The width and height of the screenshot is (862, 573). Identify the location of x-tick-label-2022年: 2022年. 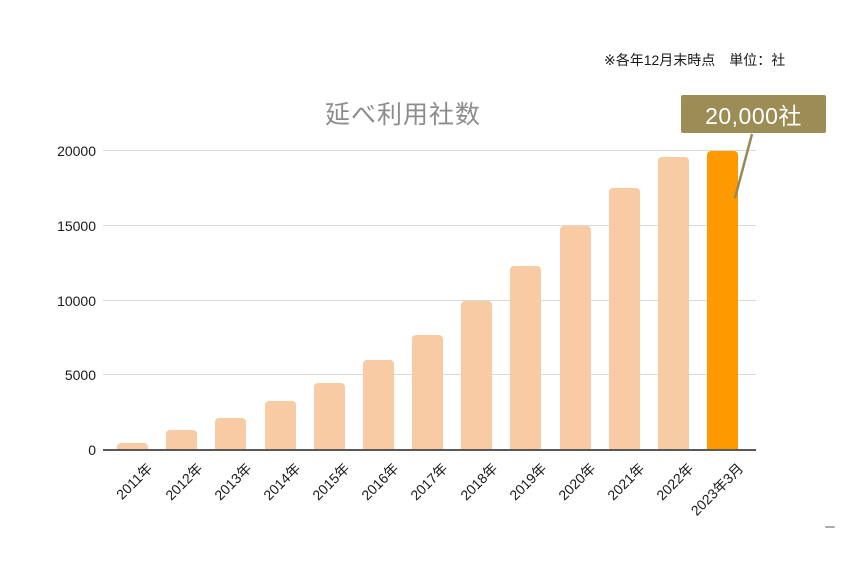
(675, 482).